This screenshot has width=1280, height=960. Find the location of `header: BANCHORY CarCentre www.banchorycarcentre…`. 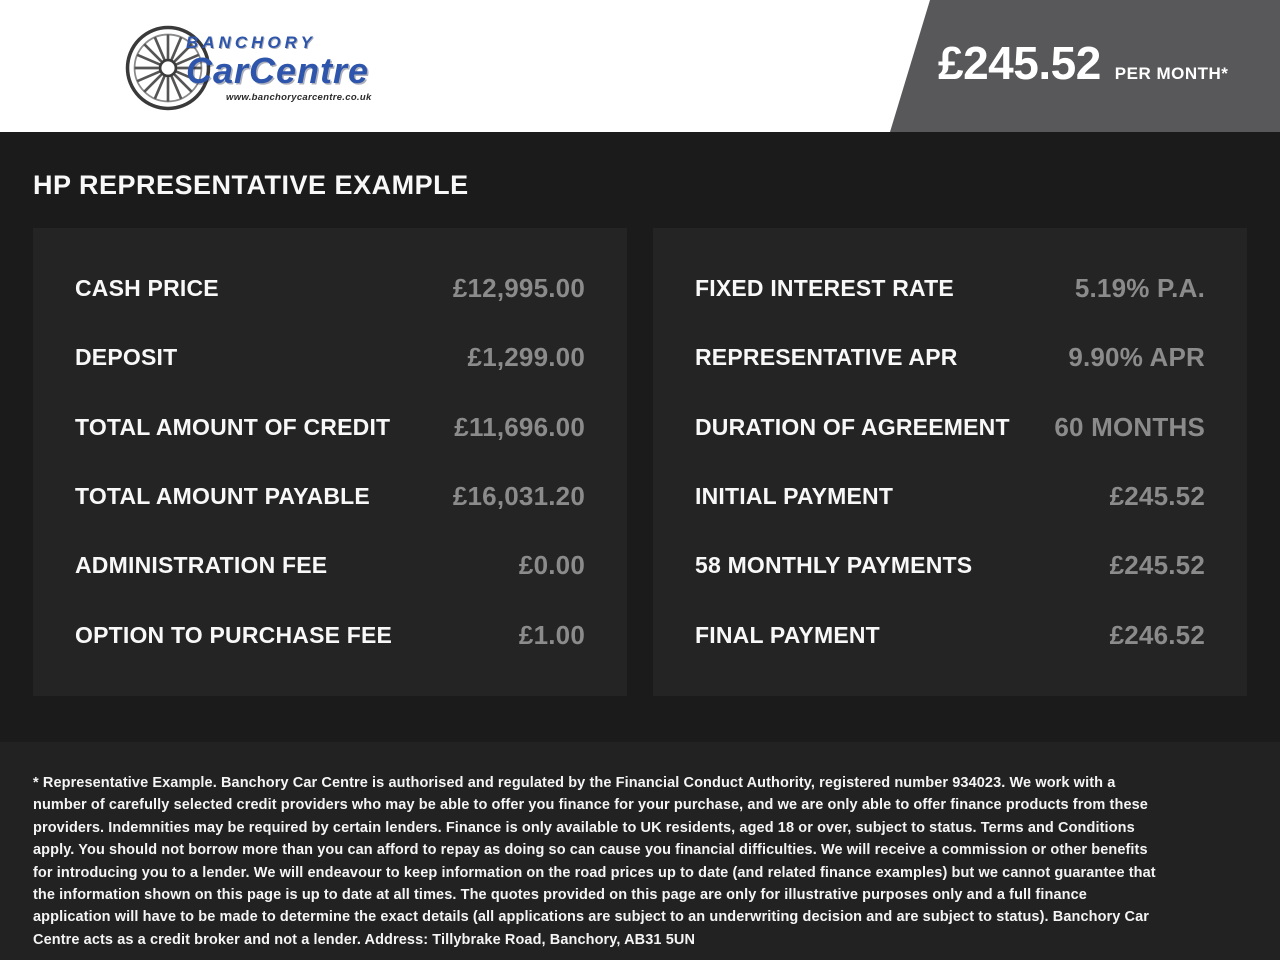

header: BANCHORY CarCentre www.banchorycarcentre… is located at coordinates (640, 66).